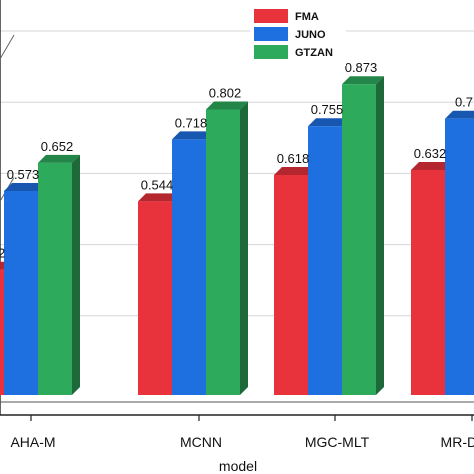  Describe the element at coordinates (191, 122) in the screenshot. I see `data-label: 0.718` at that location.